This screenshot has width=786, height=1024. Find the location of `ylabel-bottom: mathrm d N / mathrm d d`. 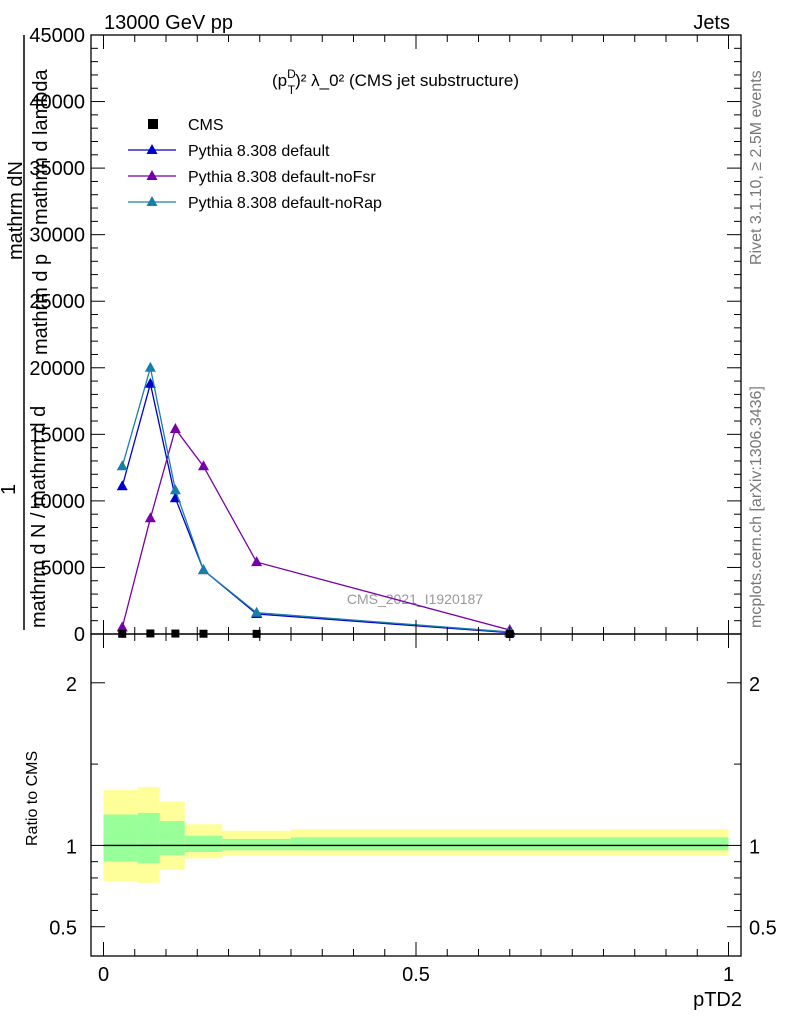

ylabel-bottom: mathrm d N / mathrm d d is located at coordinates (39, 517).